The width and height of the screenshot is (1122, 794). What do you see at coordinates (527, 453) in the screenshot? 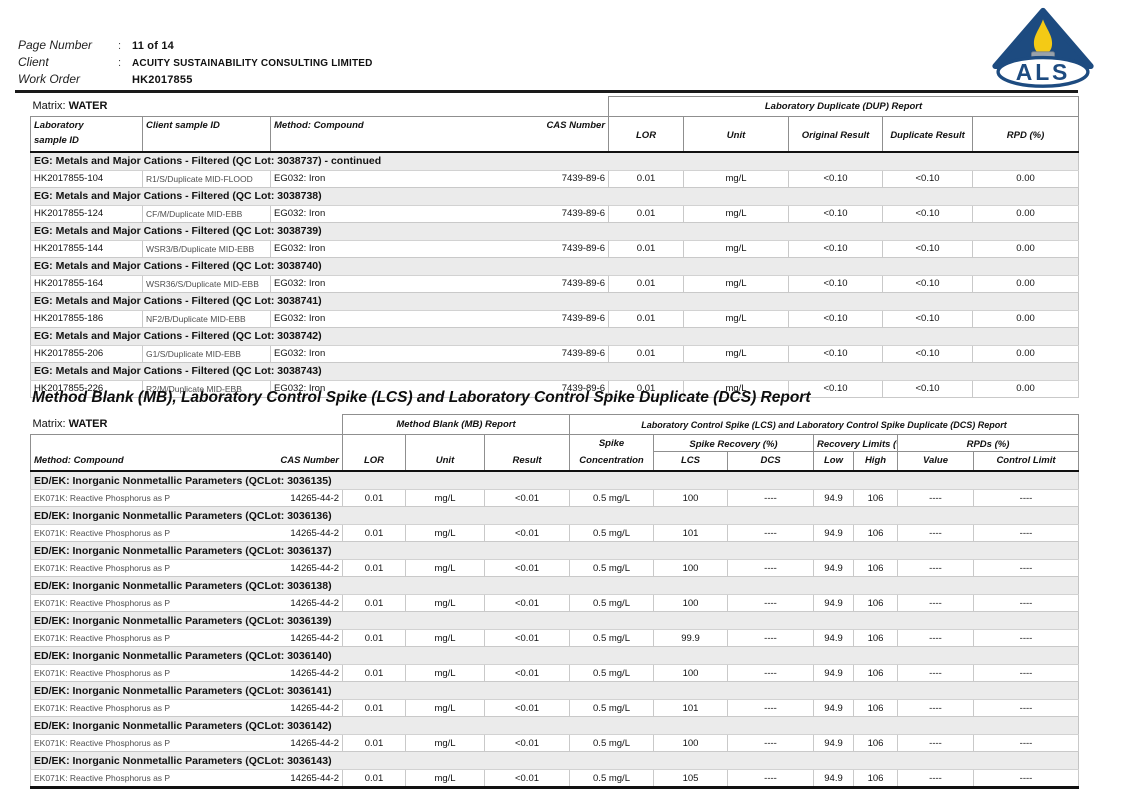
I see `col-header-result: Result` at bounding box center [527, 453].